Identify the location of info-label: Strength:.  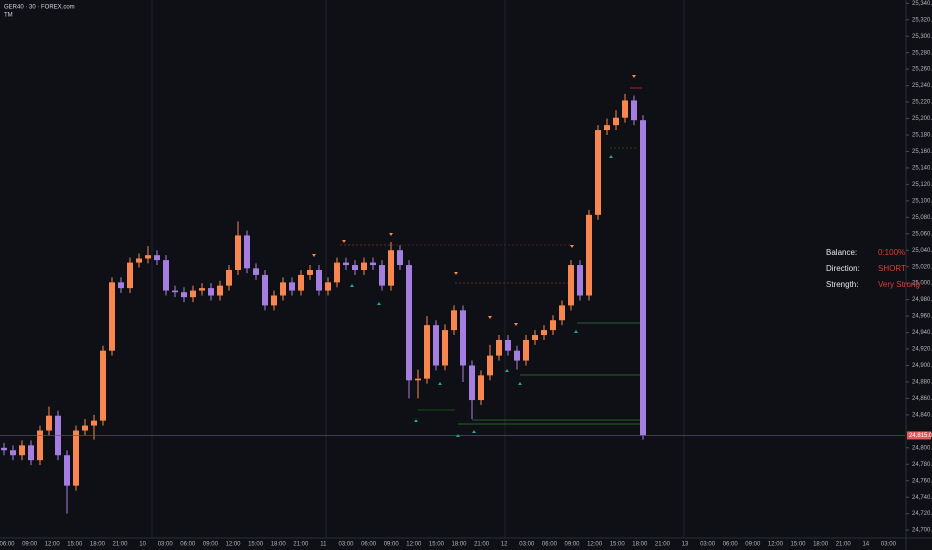
(842, 284).